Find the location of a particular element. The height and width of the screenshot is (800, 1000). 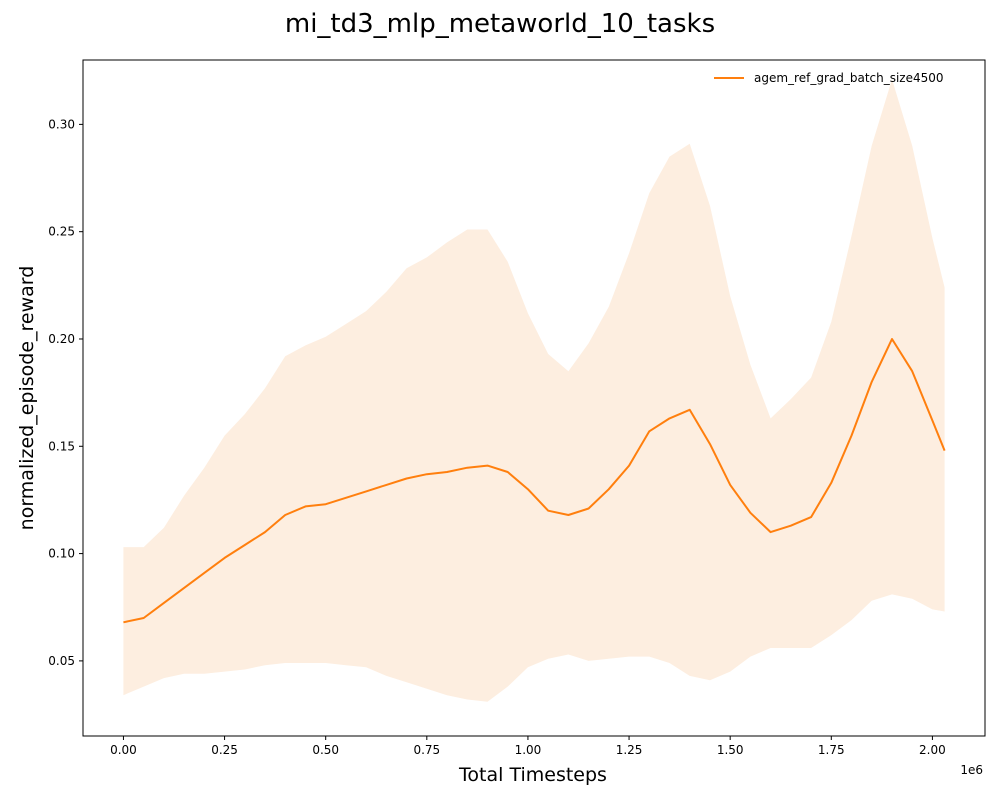

x-axis-label: Total Timesteps is located at coordinates (532, 775).